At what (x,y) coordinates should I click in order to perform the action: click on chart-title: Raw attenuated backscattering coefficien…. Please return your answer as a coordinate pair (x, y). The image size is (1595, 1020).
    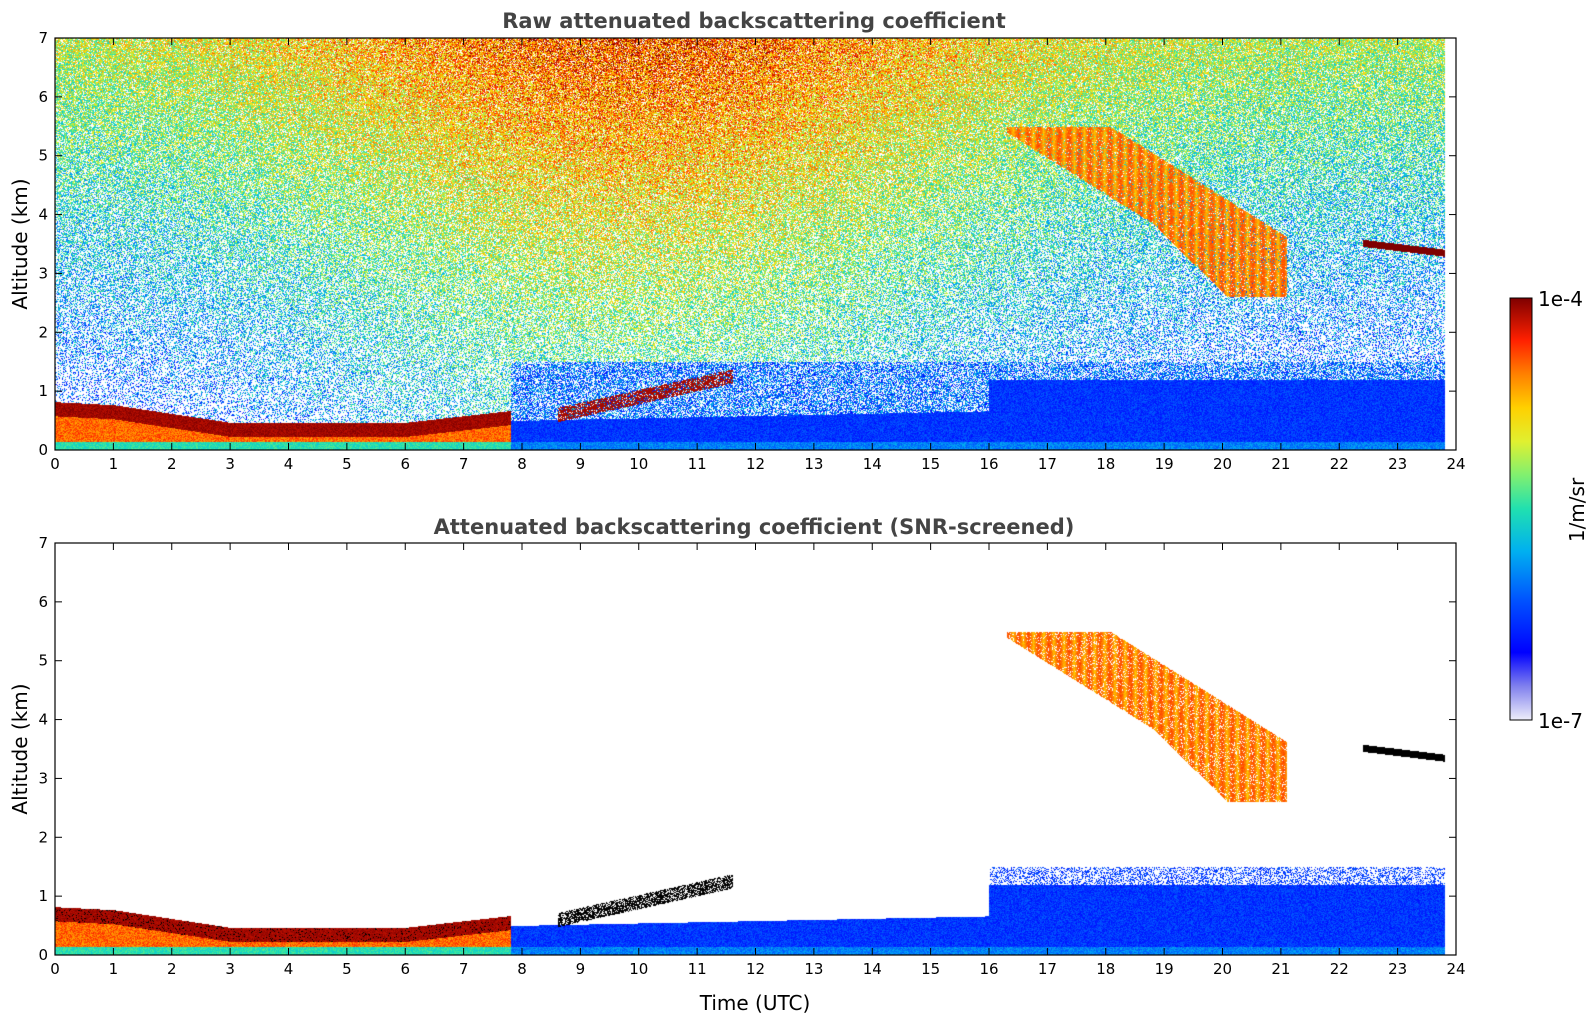
    Looking at the image, I should click on (754, 21).